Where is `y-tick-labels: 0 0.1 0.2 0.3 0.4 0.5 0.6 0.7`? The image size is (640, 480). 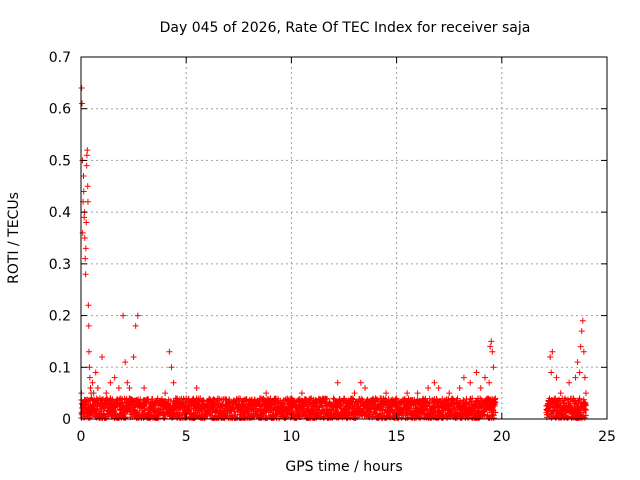
y-tick-labels: 0 0.1 0.2 0.3 0.4 0.5 0.6 0.7 is located at coordinates (60, 239).